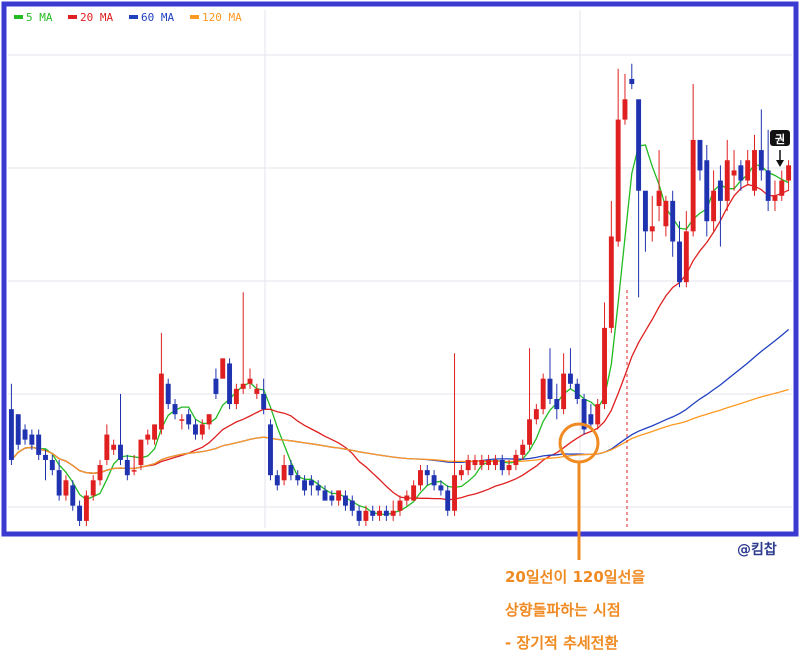  I want to click on legend-label-1: 20 MA, so click(96, 17).